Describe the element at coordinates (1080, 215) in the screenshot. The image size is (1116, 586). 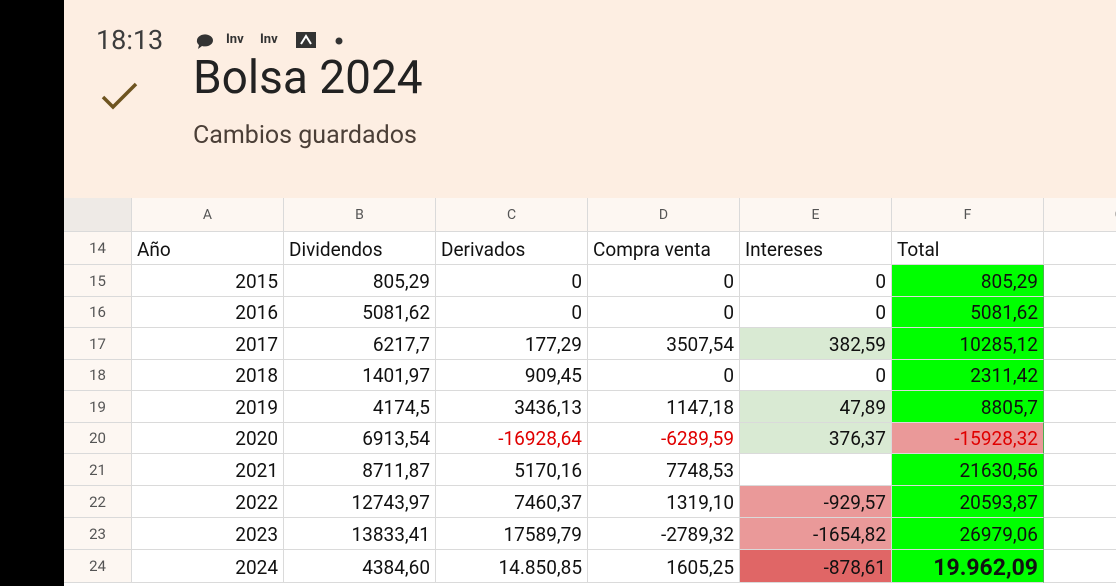
I see `column-header: G` at that location.